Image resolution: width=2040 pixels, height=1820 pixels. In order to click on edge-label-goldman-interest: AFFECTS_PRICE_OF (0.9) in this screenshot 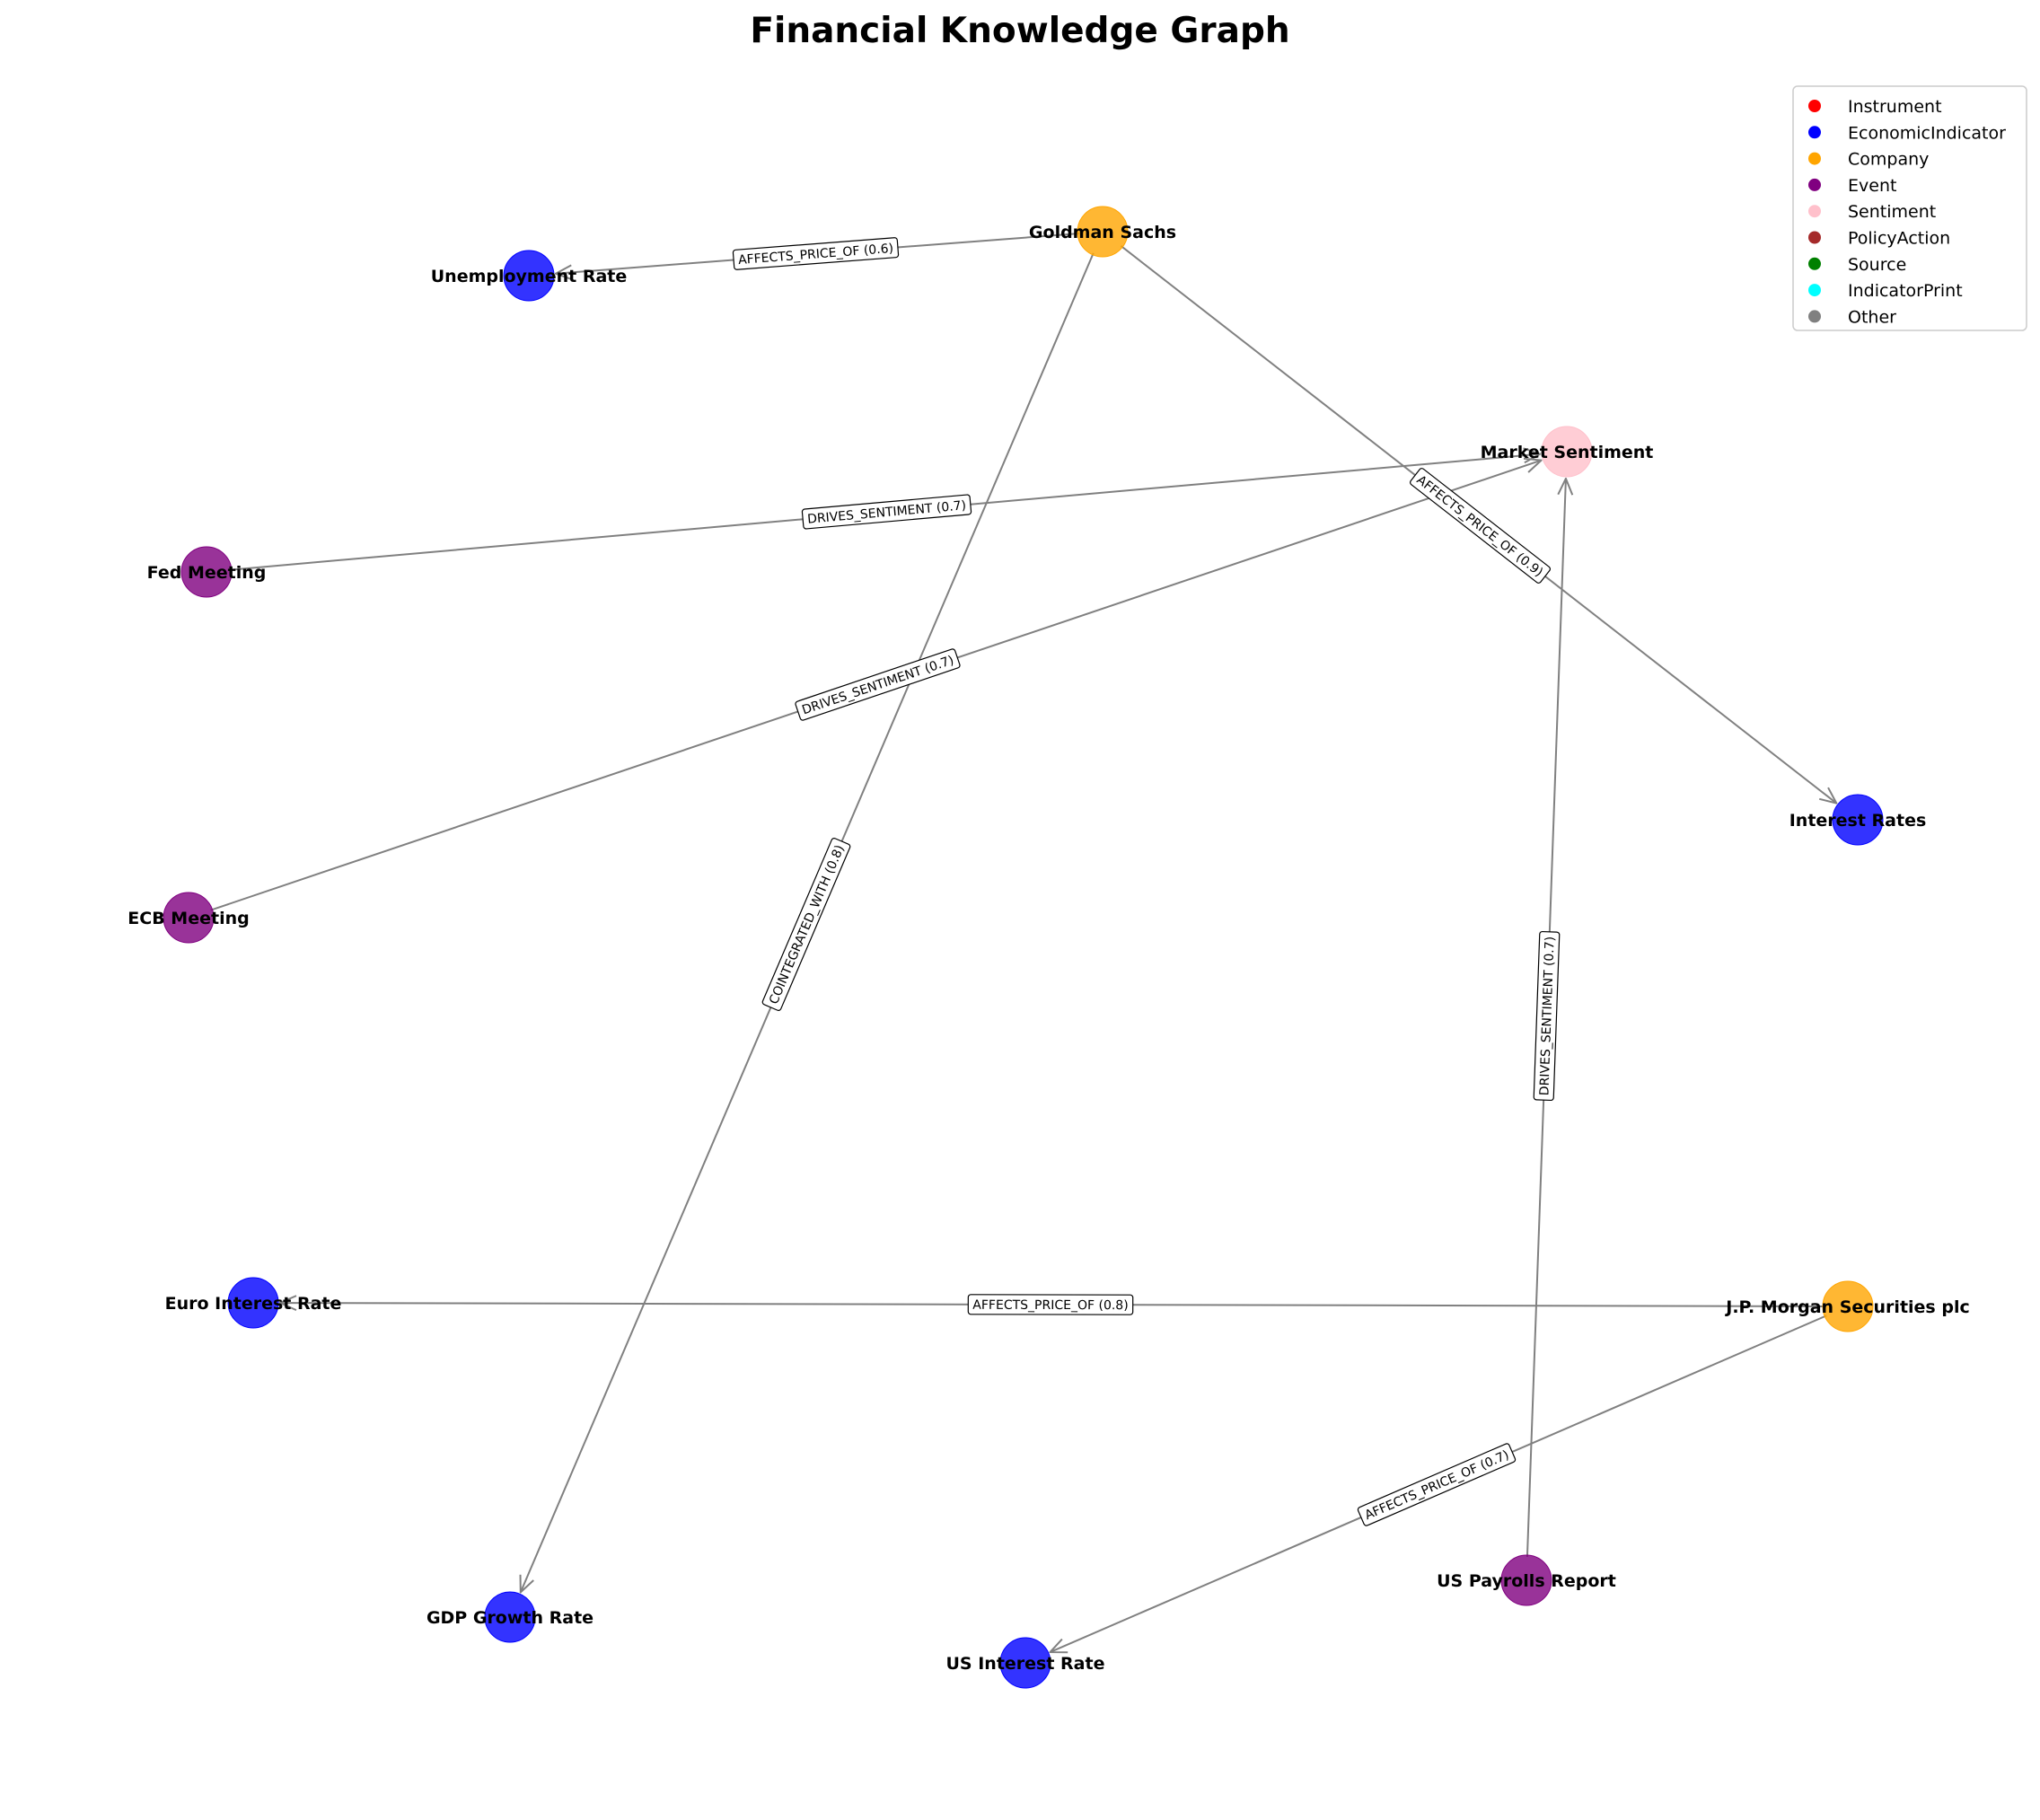, I will do `click(1481, 526)`.